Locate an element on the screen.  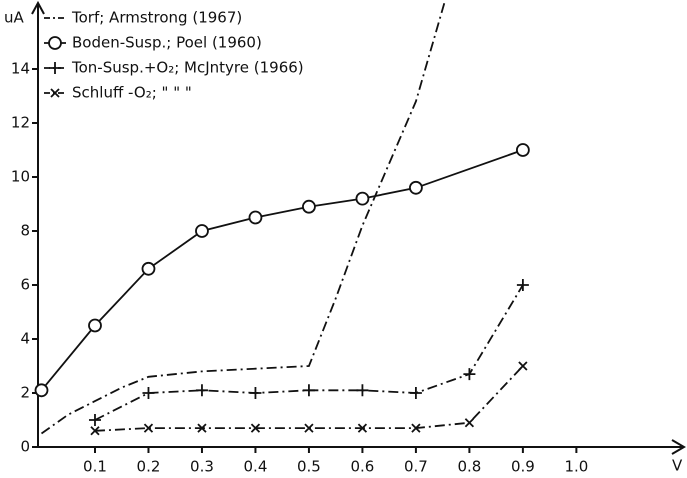
y-tick-label: 2 is located at coordinates (25, 393).